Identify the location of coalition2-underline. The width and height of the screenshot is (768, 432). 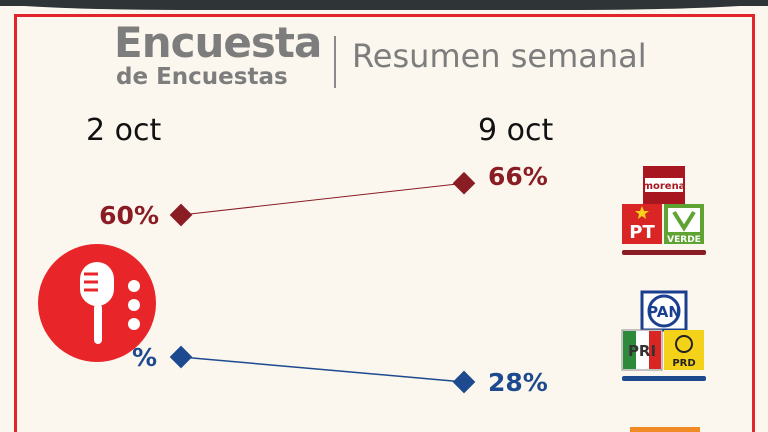
(664, 378).